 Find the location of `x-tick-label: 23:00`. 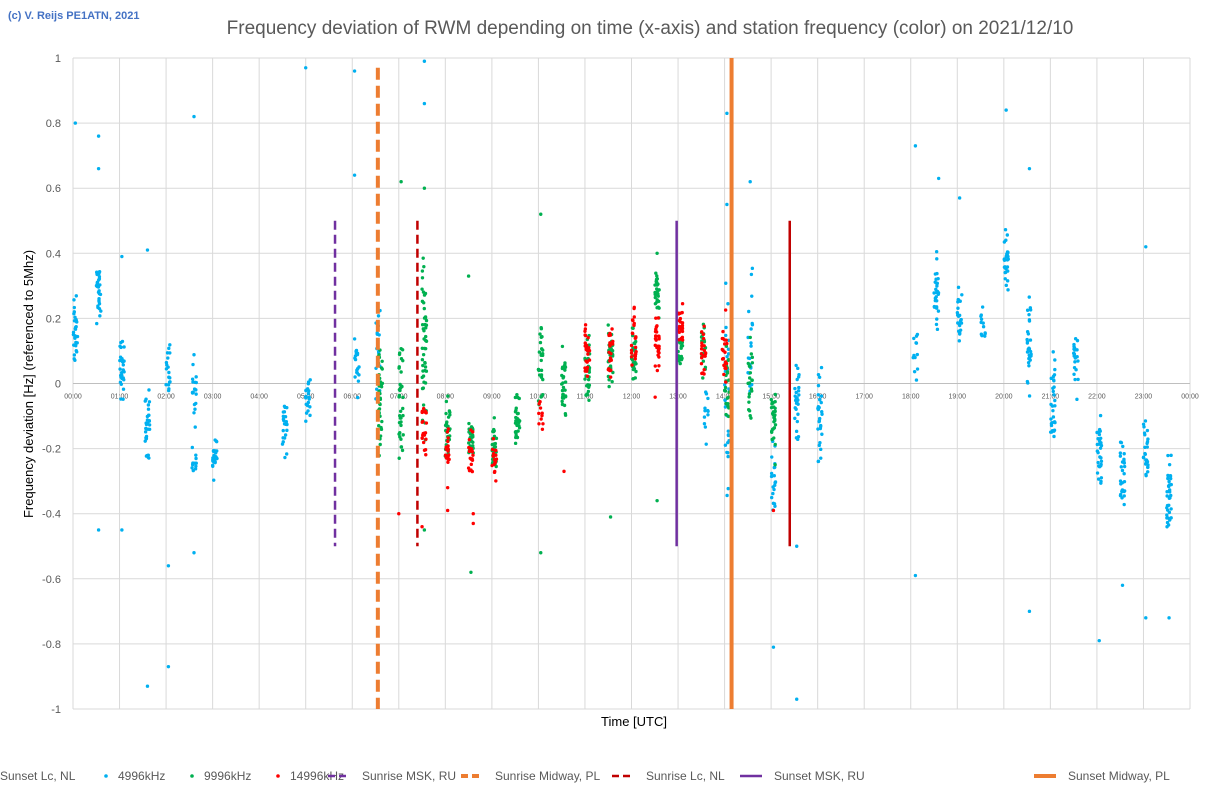

x-tick-label: 23:00 is located at coordinates (1144, 397).